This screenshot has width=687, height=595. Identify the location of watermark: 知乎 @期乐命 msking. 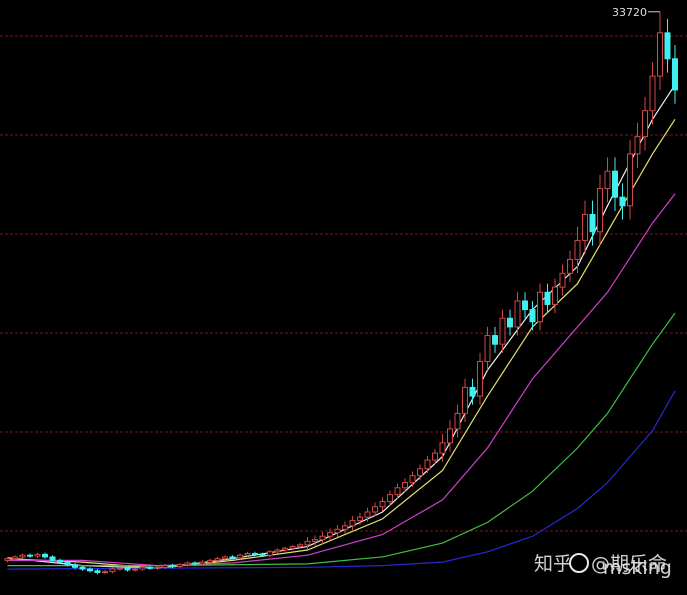
(603, 566).